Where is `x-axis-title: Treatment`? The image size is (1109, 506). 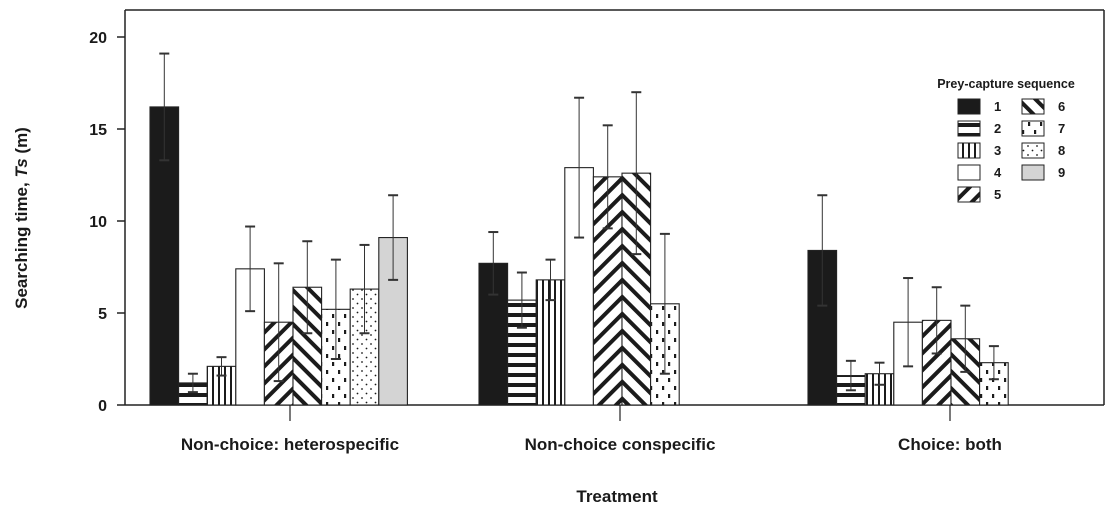 x-axis-title: Treatment is located at coordinates (617, 496).